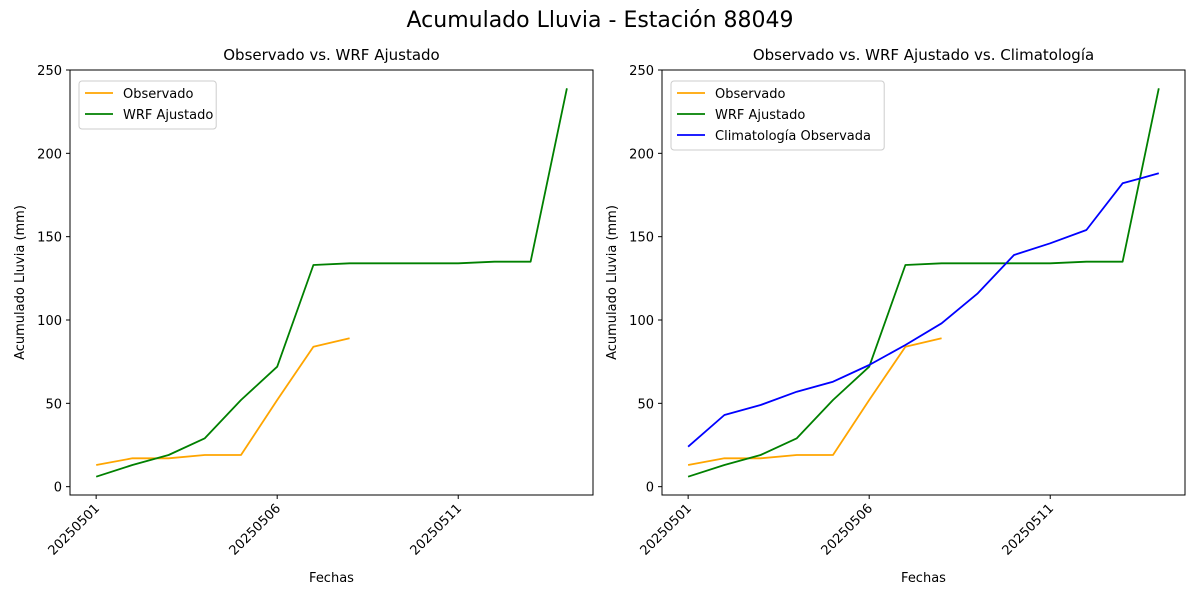 The width and height of the screenshot is (1200, 600). I want to click on subplot-title: Observado vs. WRF Ajustado, so click(331, 55).